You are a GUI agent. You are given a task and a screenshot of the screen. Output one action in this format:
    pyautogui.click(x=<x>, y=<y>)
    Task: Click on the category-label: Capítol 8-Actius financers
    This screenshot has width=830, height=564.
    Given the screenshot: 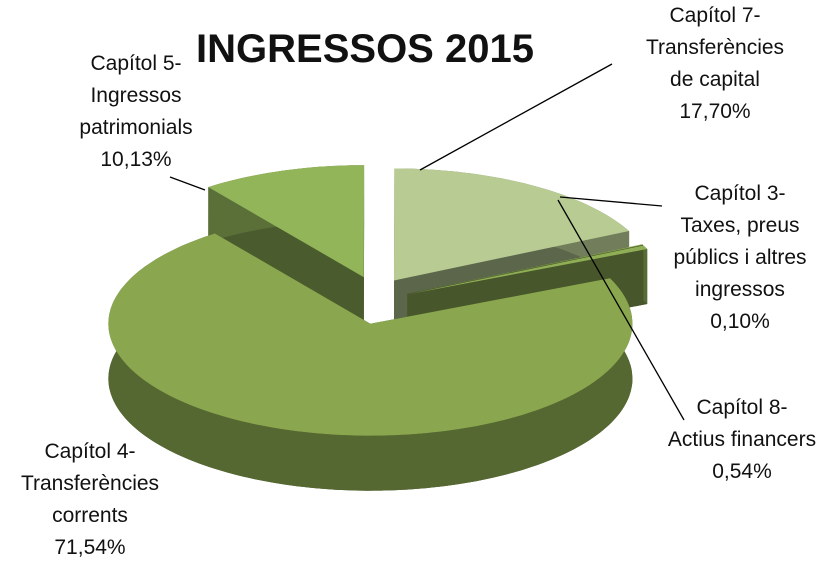 What is the action you would take?
    pyautogui.click(x=742, y=423)
    